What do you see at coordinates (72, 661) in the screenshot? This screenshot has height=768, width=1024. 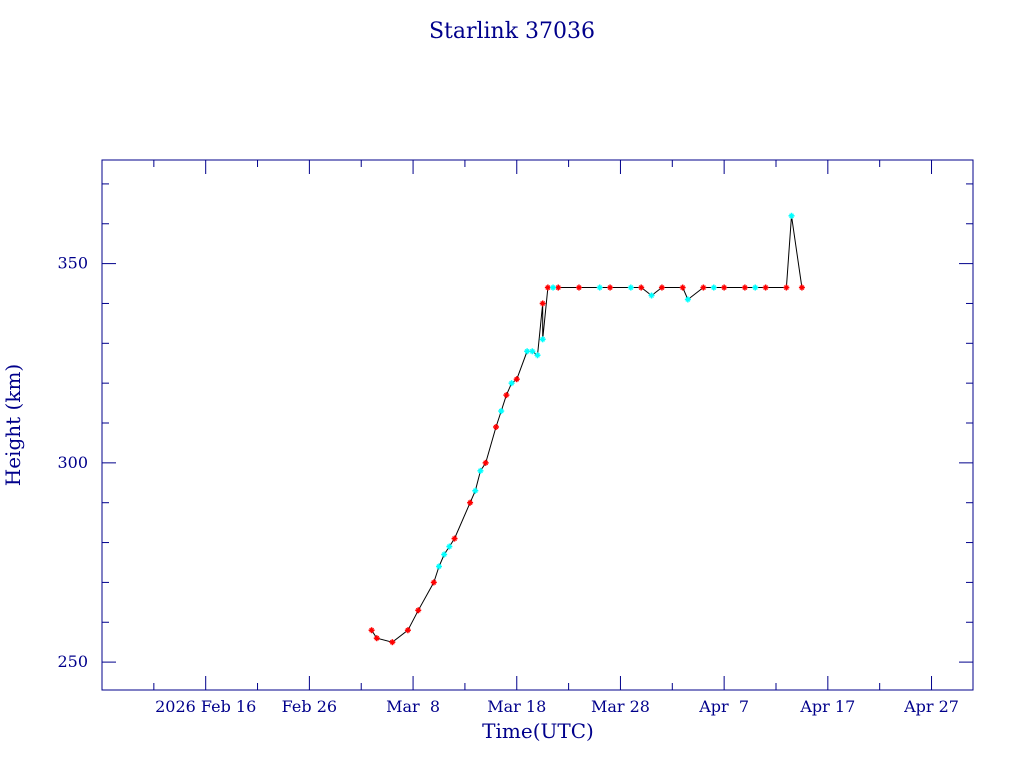 I see `y-tick-label: 250` at bounding box center [72, 661].